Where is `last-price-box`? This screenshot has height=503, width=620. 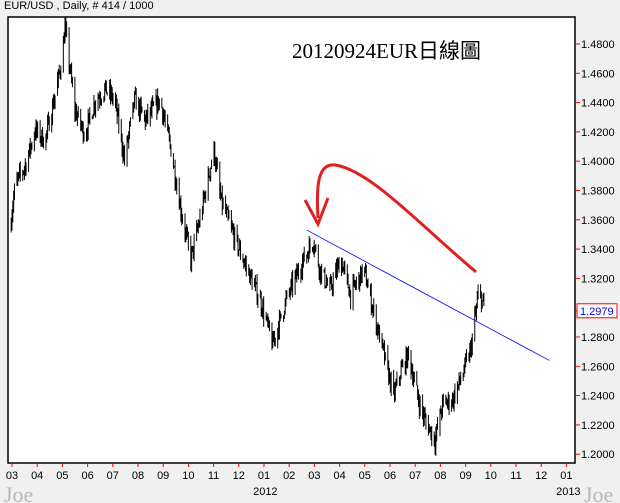
last-price-box is located at coordinates (597, 311).